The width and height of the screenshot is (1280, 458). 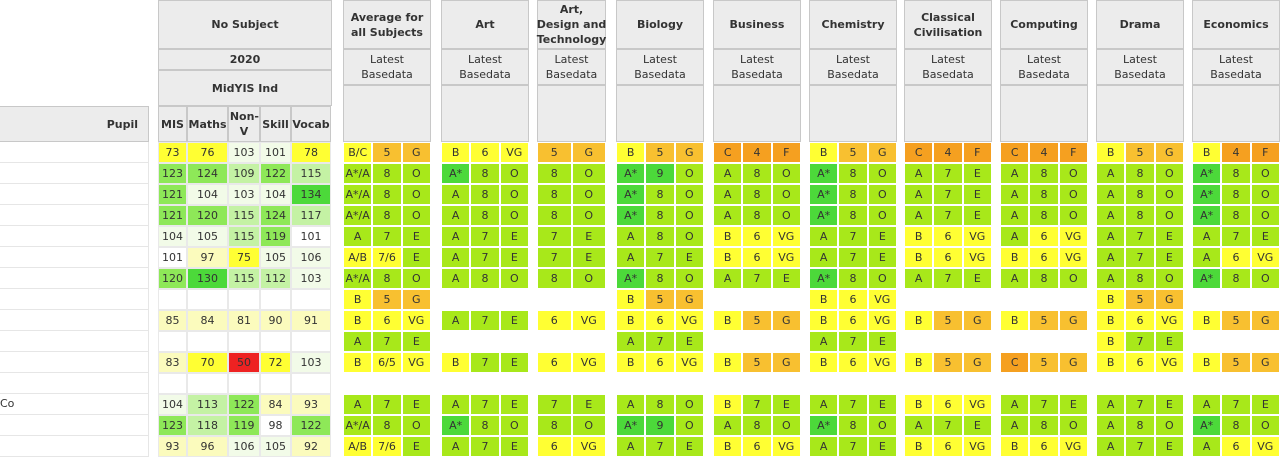 What do you see at coordinates (1044, 24) in the screenshot?
I see `subject-header-computing: Computing` at bounding box center [1044, 24].